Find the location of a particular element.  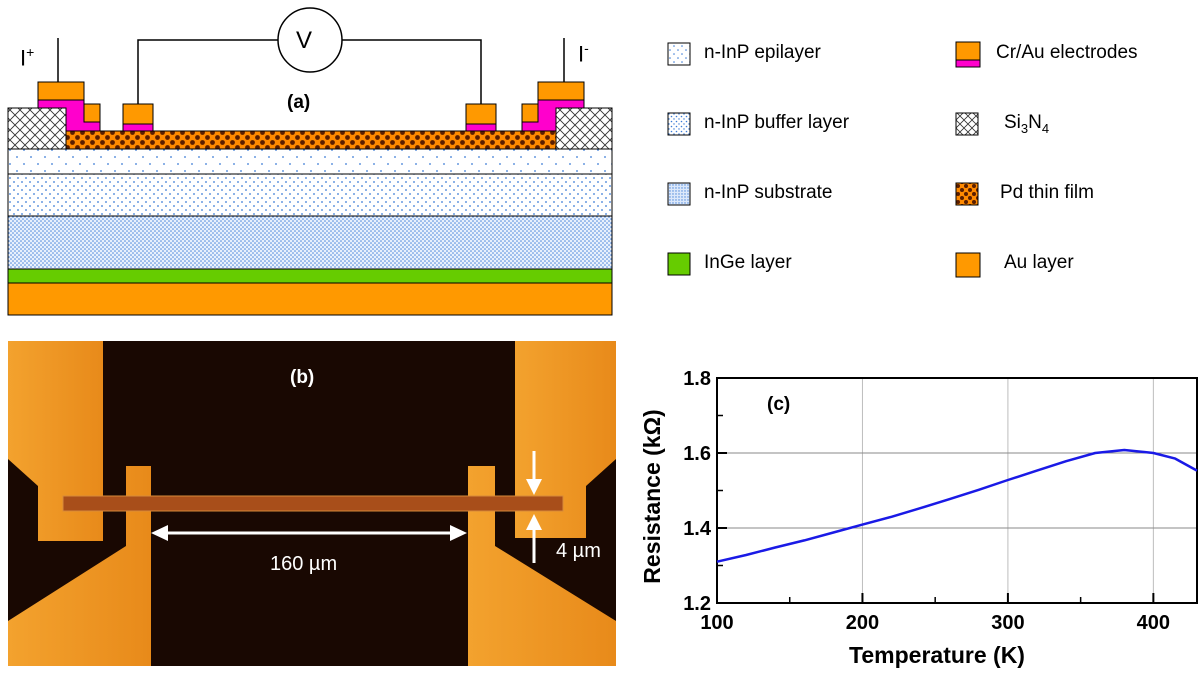

pd-stripe is located at coordinates (313, 503).